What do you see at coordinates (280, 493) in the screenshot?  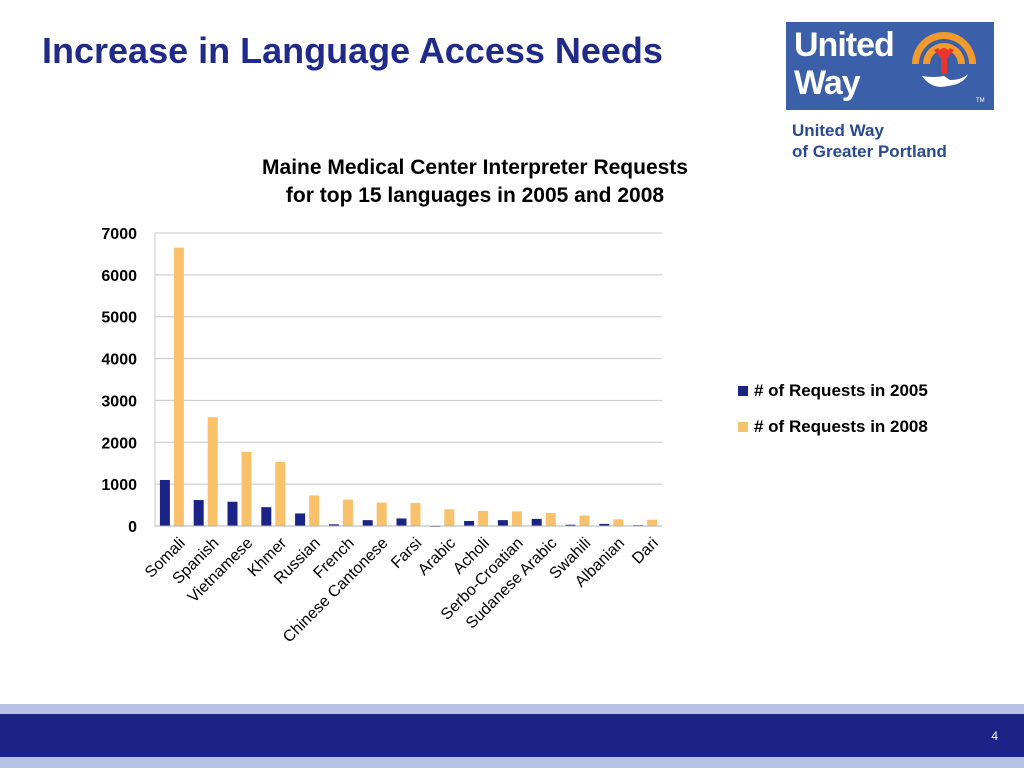 I see `bar-2008-khmer` at bounding box center [280, 493].